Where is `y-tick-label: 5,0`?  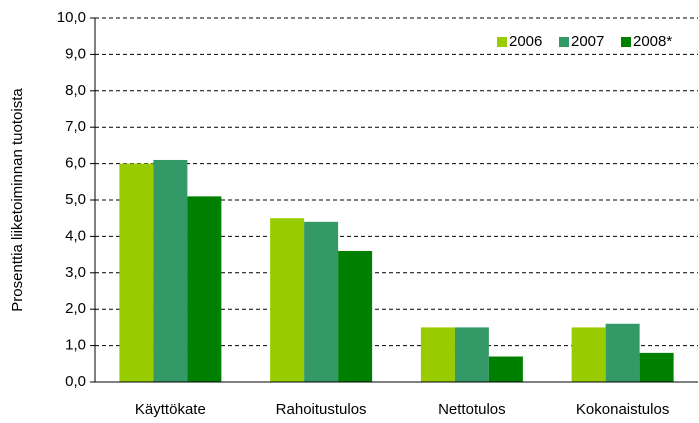
y-tick-label: 5,0 is located at coordinates (75, 199).